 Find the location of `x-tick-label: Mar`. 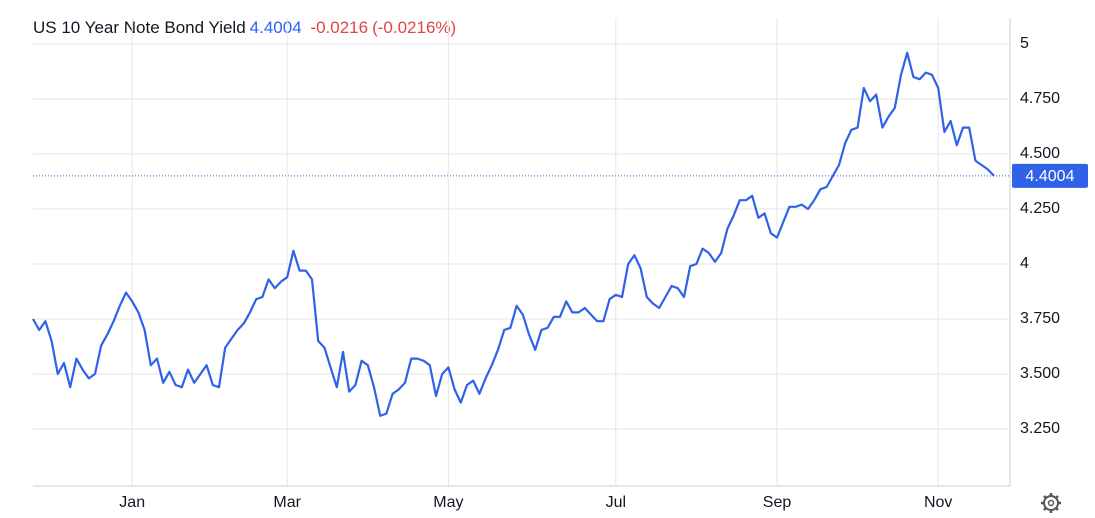

x-tick-label: Mar is located at coordinates (287, 502).